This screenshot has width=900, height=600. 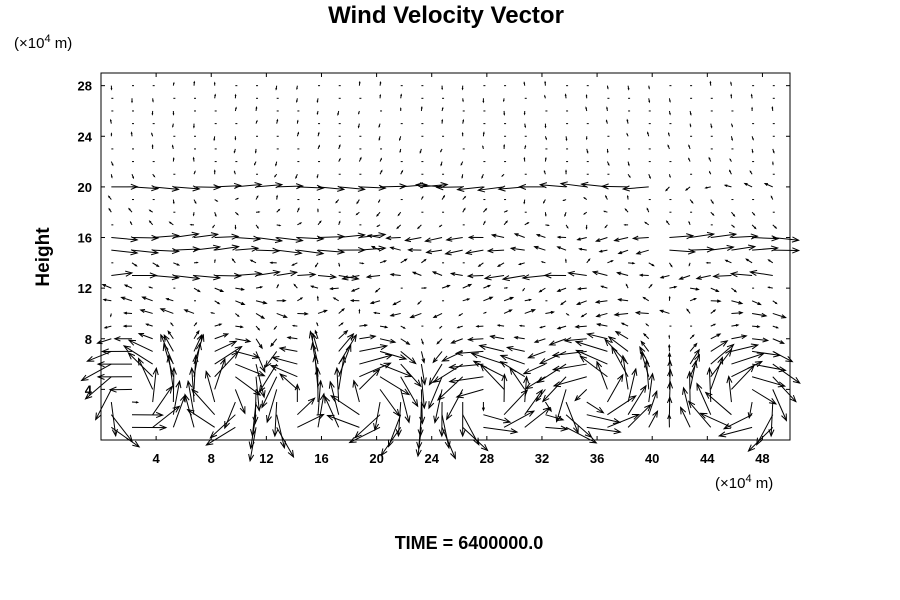 What do you see at coordinates (707, 458) in the screenshot?
I see `x-tick-label: 44` at bounding box center [707, 458].